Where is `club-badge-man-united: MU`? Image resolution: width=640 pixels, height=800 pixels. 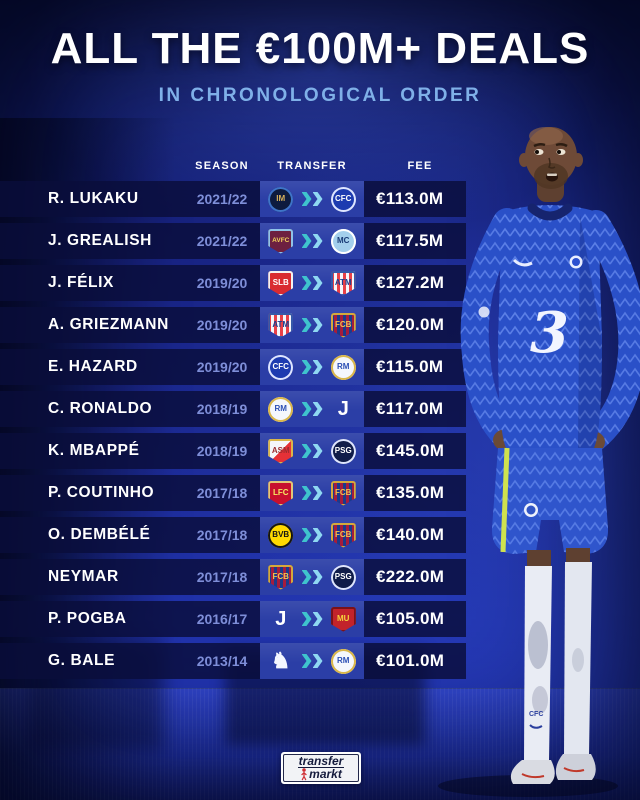 club-badge-man-united: MU is located at coordinates (343, 619).